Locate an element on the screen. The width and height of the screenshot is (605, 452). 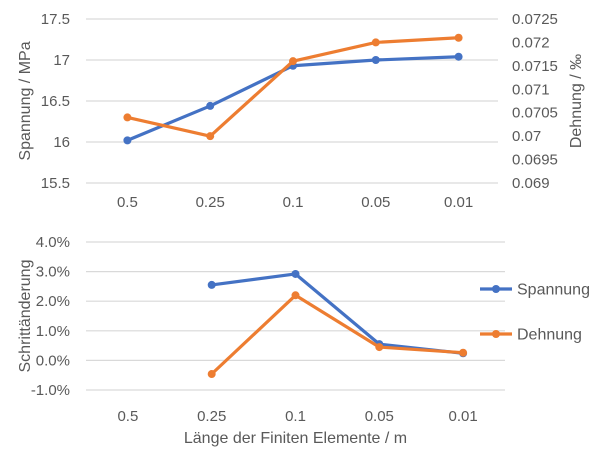
y-axis-tick-label: 3.0% is located at coordinates (53, 272).